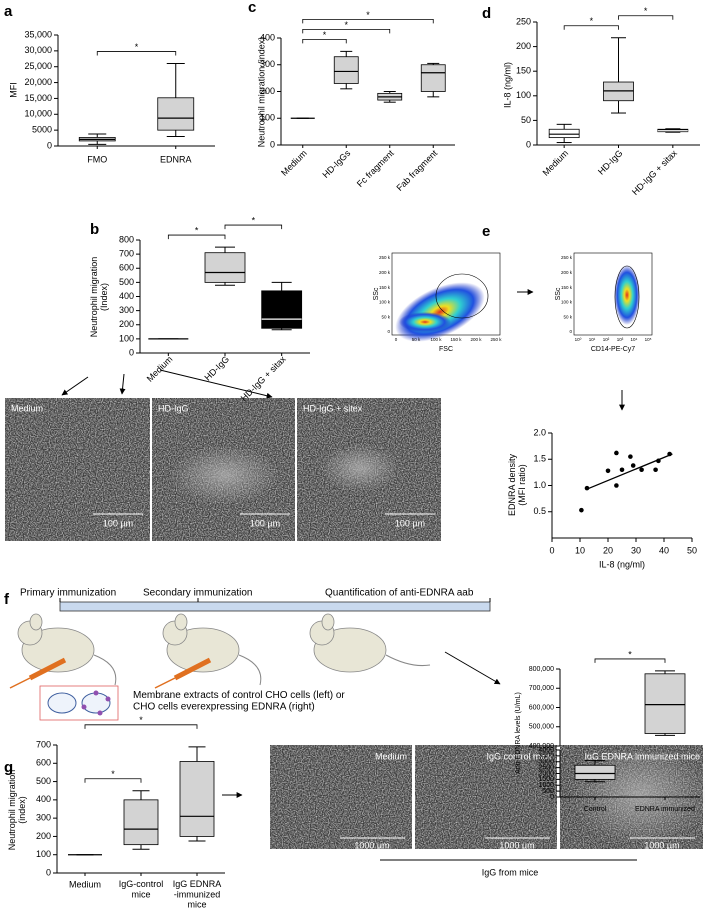  I want to click on y-tick-label: 30,000, so click(38, 50).